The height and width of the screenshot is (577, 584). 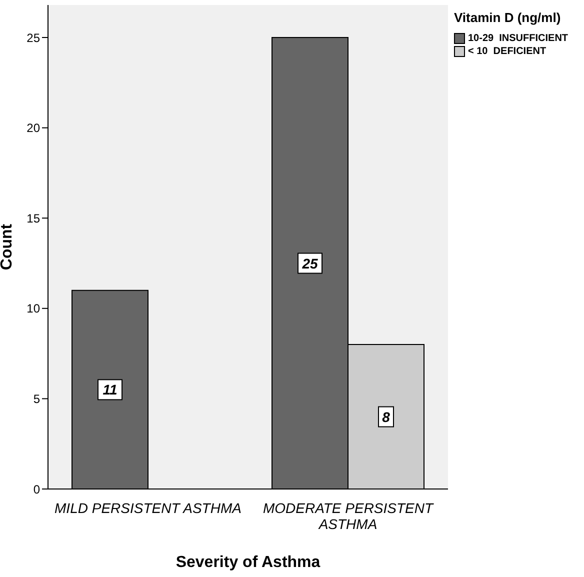 What do you see at coordinates (248, 562) in the screenshot?
I see `x-axis-title: Severity of Asthma` at bounding box center [248, 562].